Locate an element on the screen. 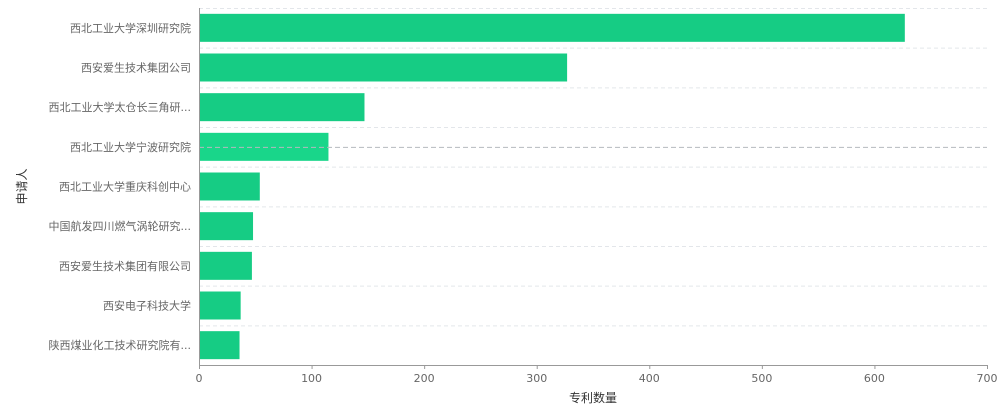  category-label: 西安爱生技术集团公司 is located at coordinates (136, 68).